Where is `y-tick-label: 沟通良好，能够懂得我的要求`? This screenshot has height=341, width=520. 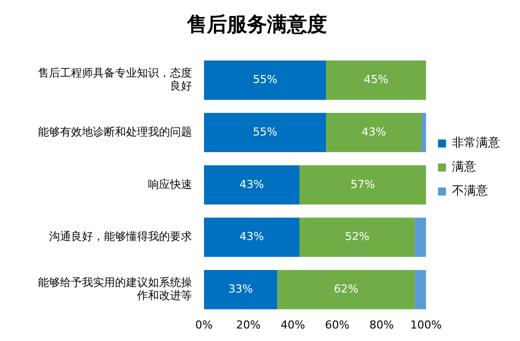 y-tick-label: 沟通良好，能够懂得我的要求 is located at coordinates (120, 237).